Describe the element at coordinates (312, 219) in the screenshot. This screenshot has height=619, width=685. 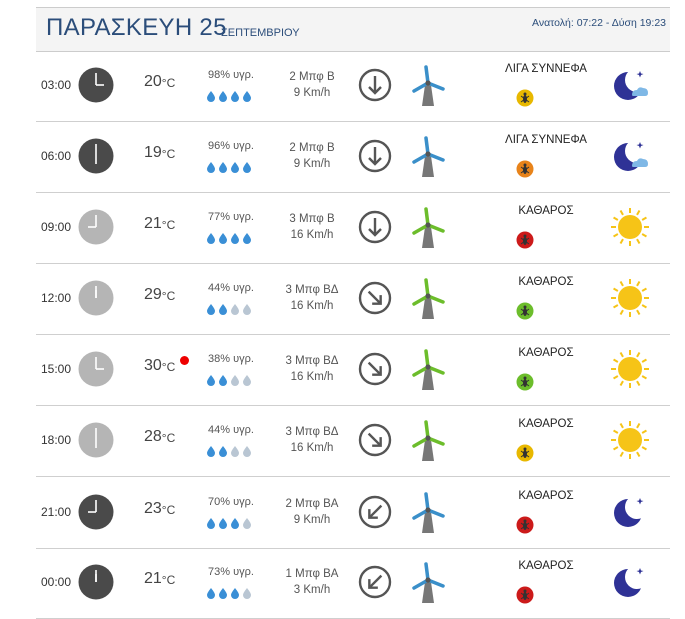
I see `wind-beaufort: 3 Μπφ Β` at that location.